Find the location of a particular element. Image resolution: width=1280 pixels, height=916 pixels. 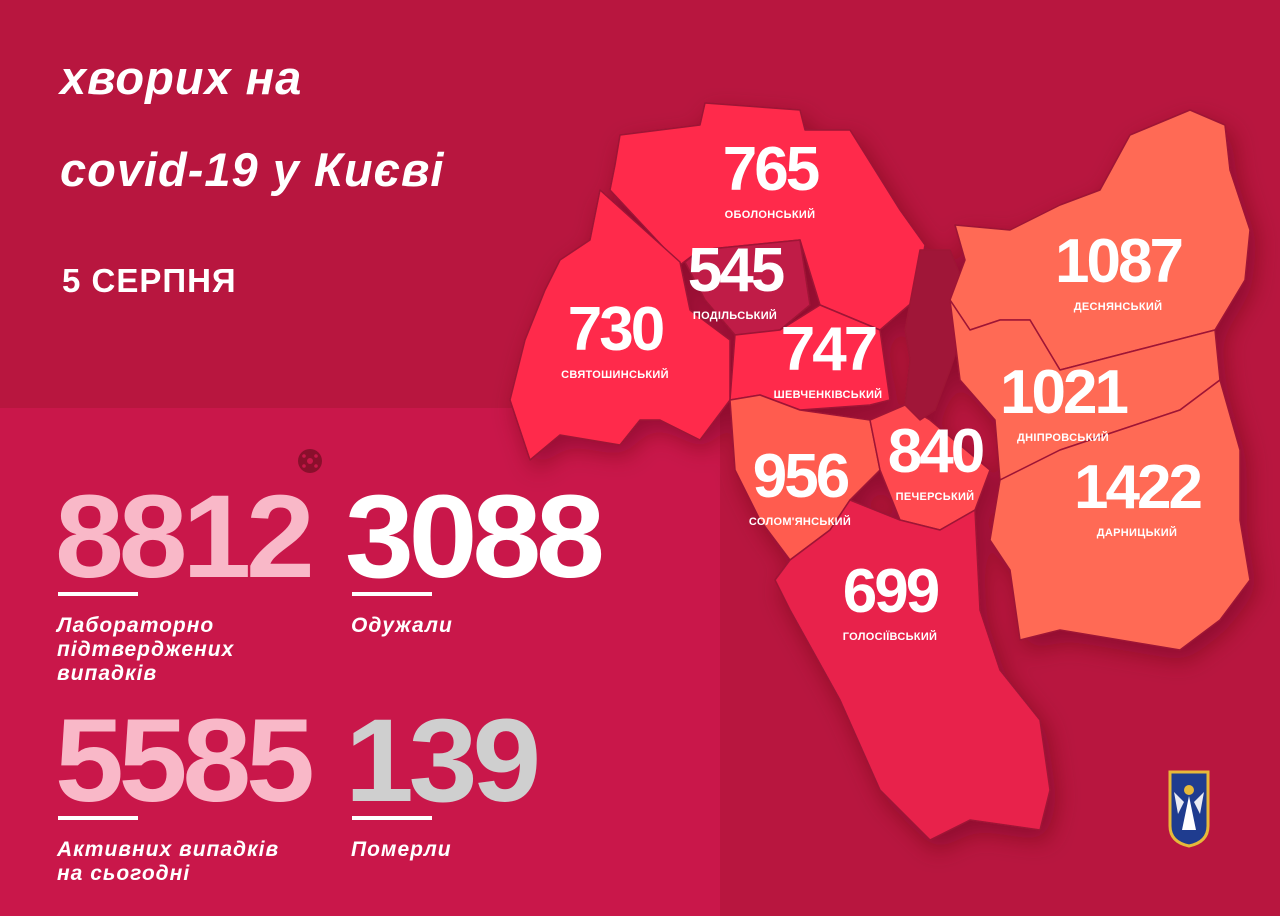

active-cases-label: Активних випадків на сьогодні is located at coordinates (168, 862).